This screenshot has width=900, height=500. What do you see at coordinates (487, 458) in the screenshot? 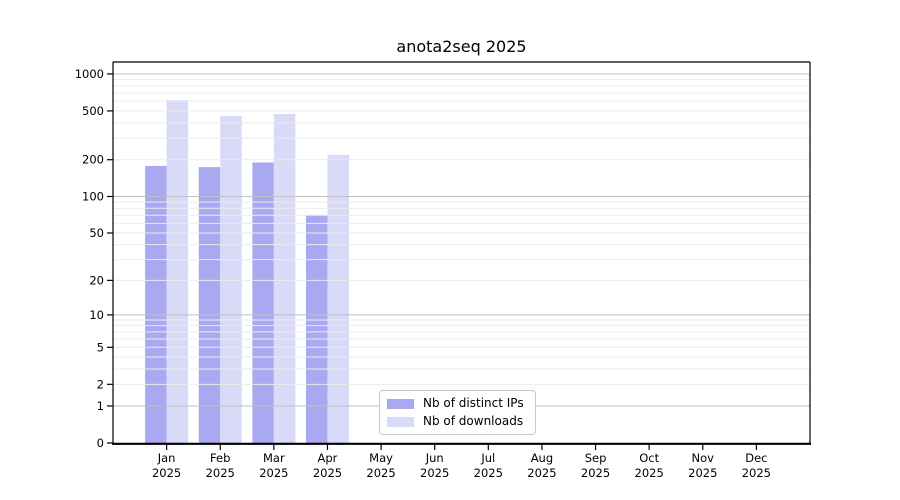
I see `x-tick-label-month: Jul` at bounding box center [487, 458].